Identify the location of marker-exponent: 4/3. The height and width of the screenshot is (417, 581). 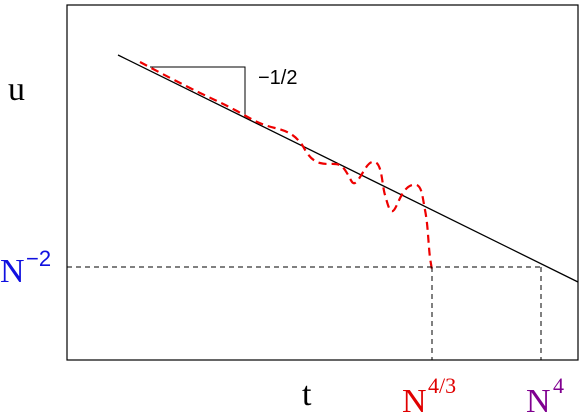
(442, 385).